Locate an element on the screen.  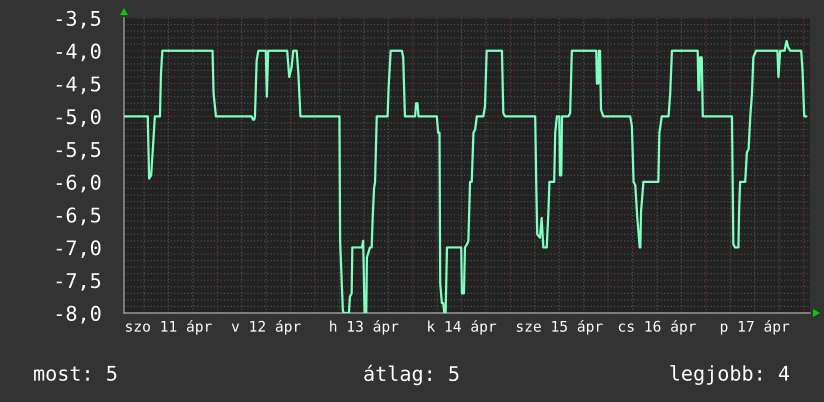
x-tick-label: p 17 ápr is located at coordinates (755, 327).